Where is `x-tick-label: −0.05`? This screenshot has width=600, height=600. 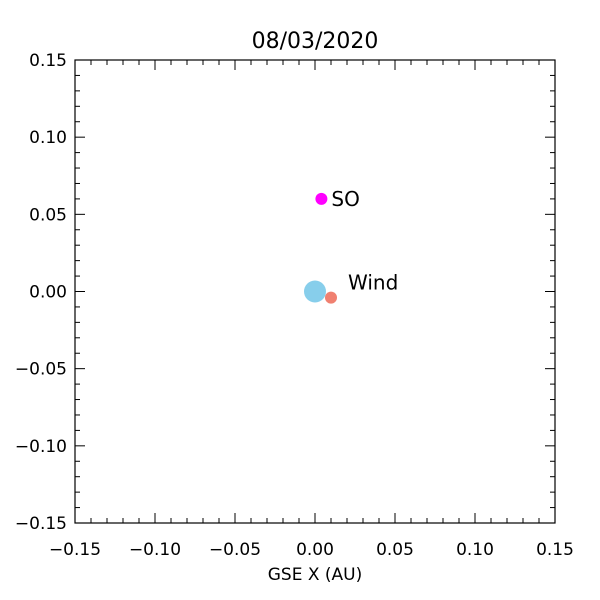
x-tick-label: −0.05 is located at coordinates (235, 550).